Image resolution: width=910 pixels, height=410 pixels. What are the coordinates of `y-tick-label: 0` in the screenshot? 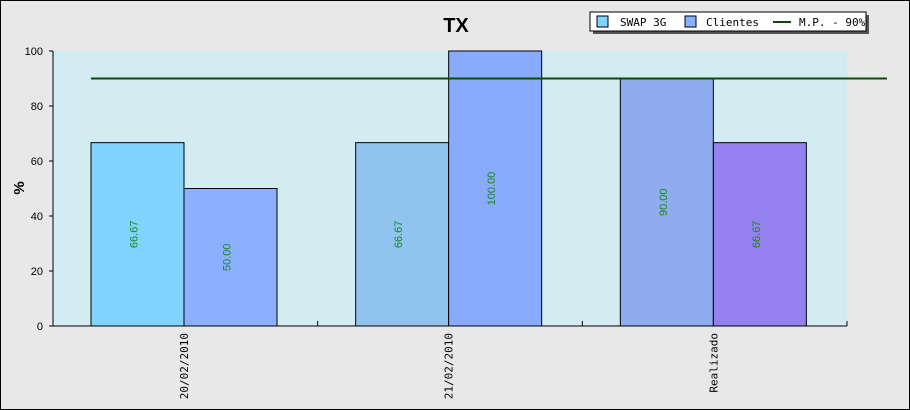 It's located at (40, 327).